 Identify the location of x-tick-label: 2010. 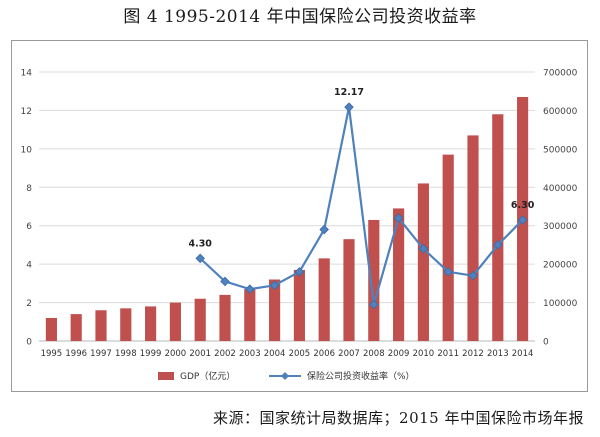
(424, 354).